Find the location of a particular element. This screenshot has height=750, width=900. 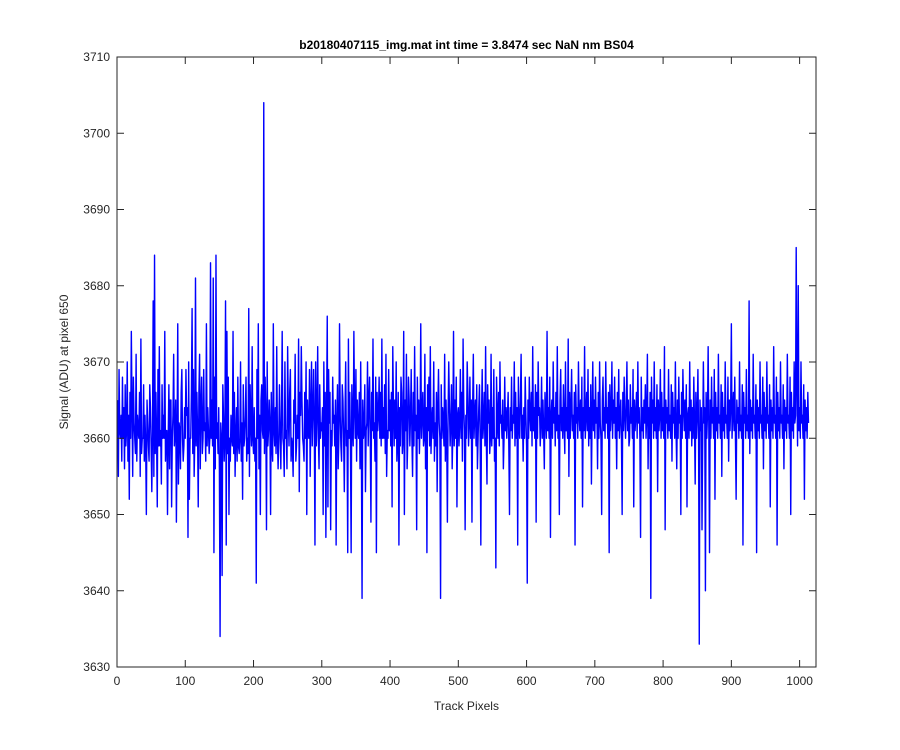

y-tick-label: 3650 is located at coordinates (96, 515).